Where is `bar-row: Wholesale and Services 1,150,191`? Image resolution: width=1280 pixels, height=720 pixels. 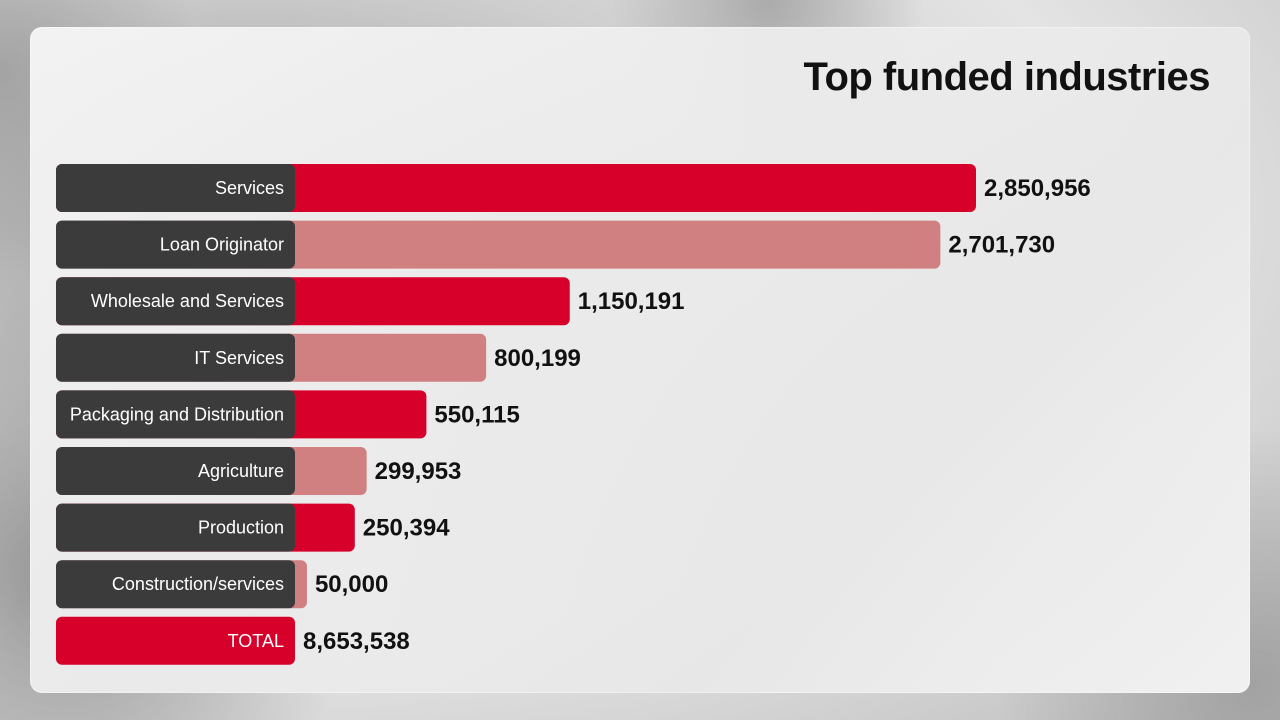
bar-row: Wholesale and Services 1,150,191 is located at coordinates (370, 301).